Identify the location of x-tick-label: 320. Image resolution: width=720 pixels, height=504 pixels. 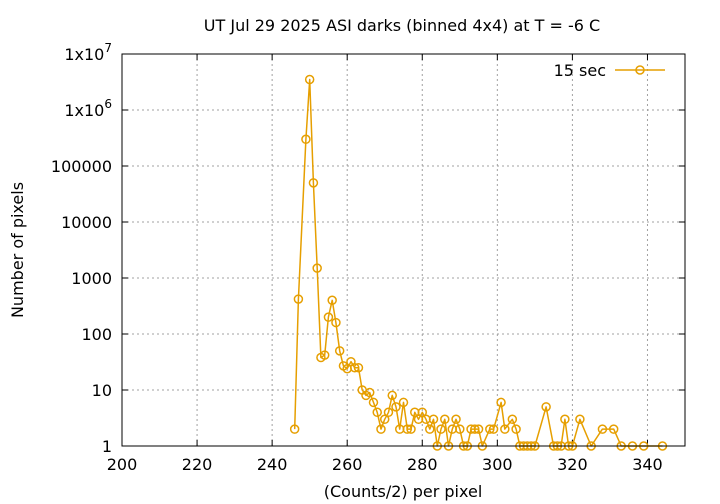
(572, 464).